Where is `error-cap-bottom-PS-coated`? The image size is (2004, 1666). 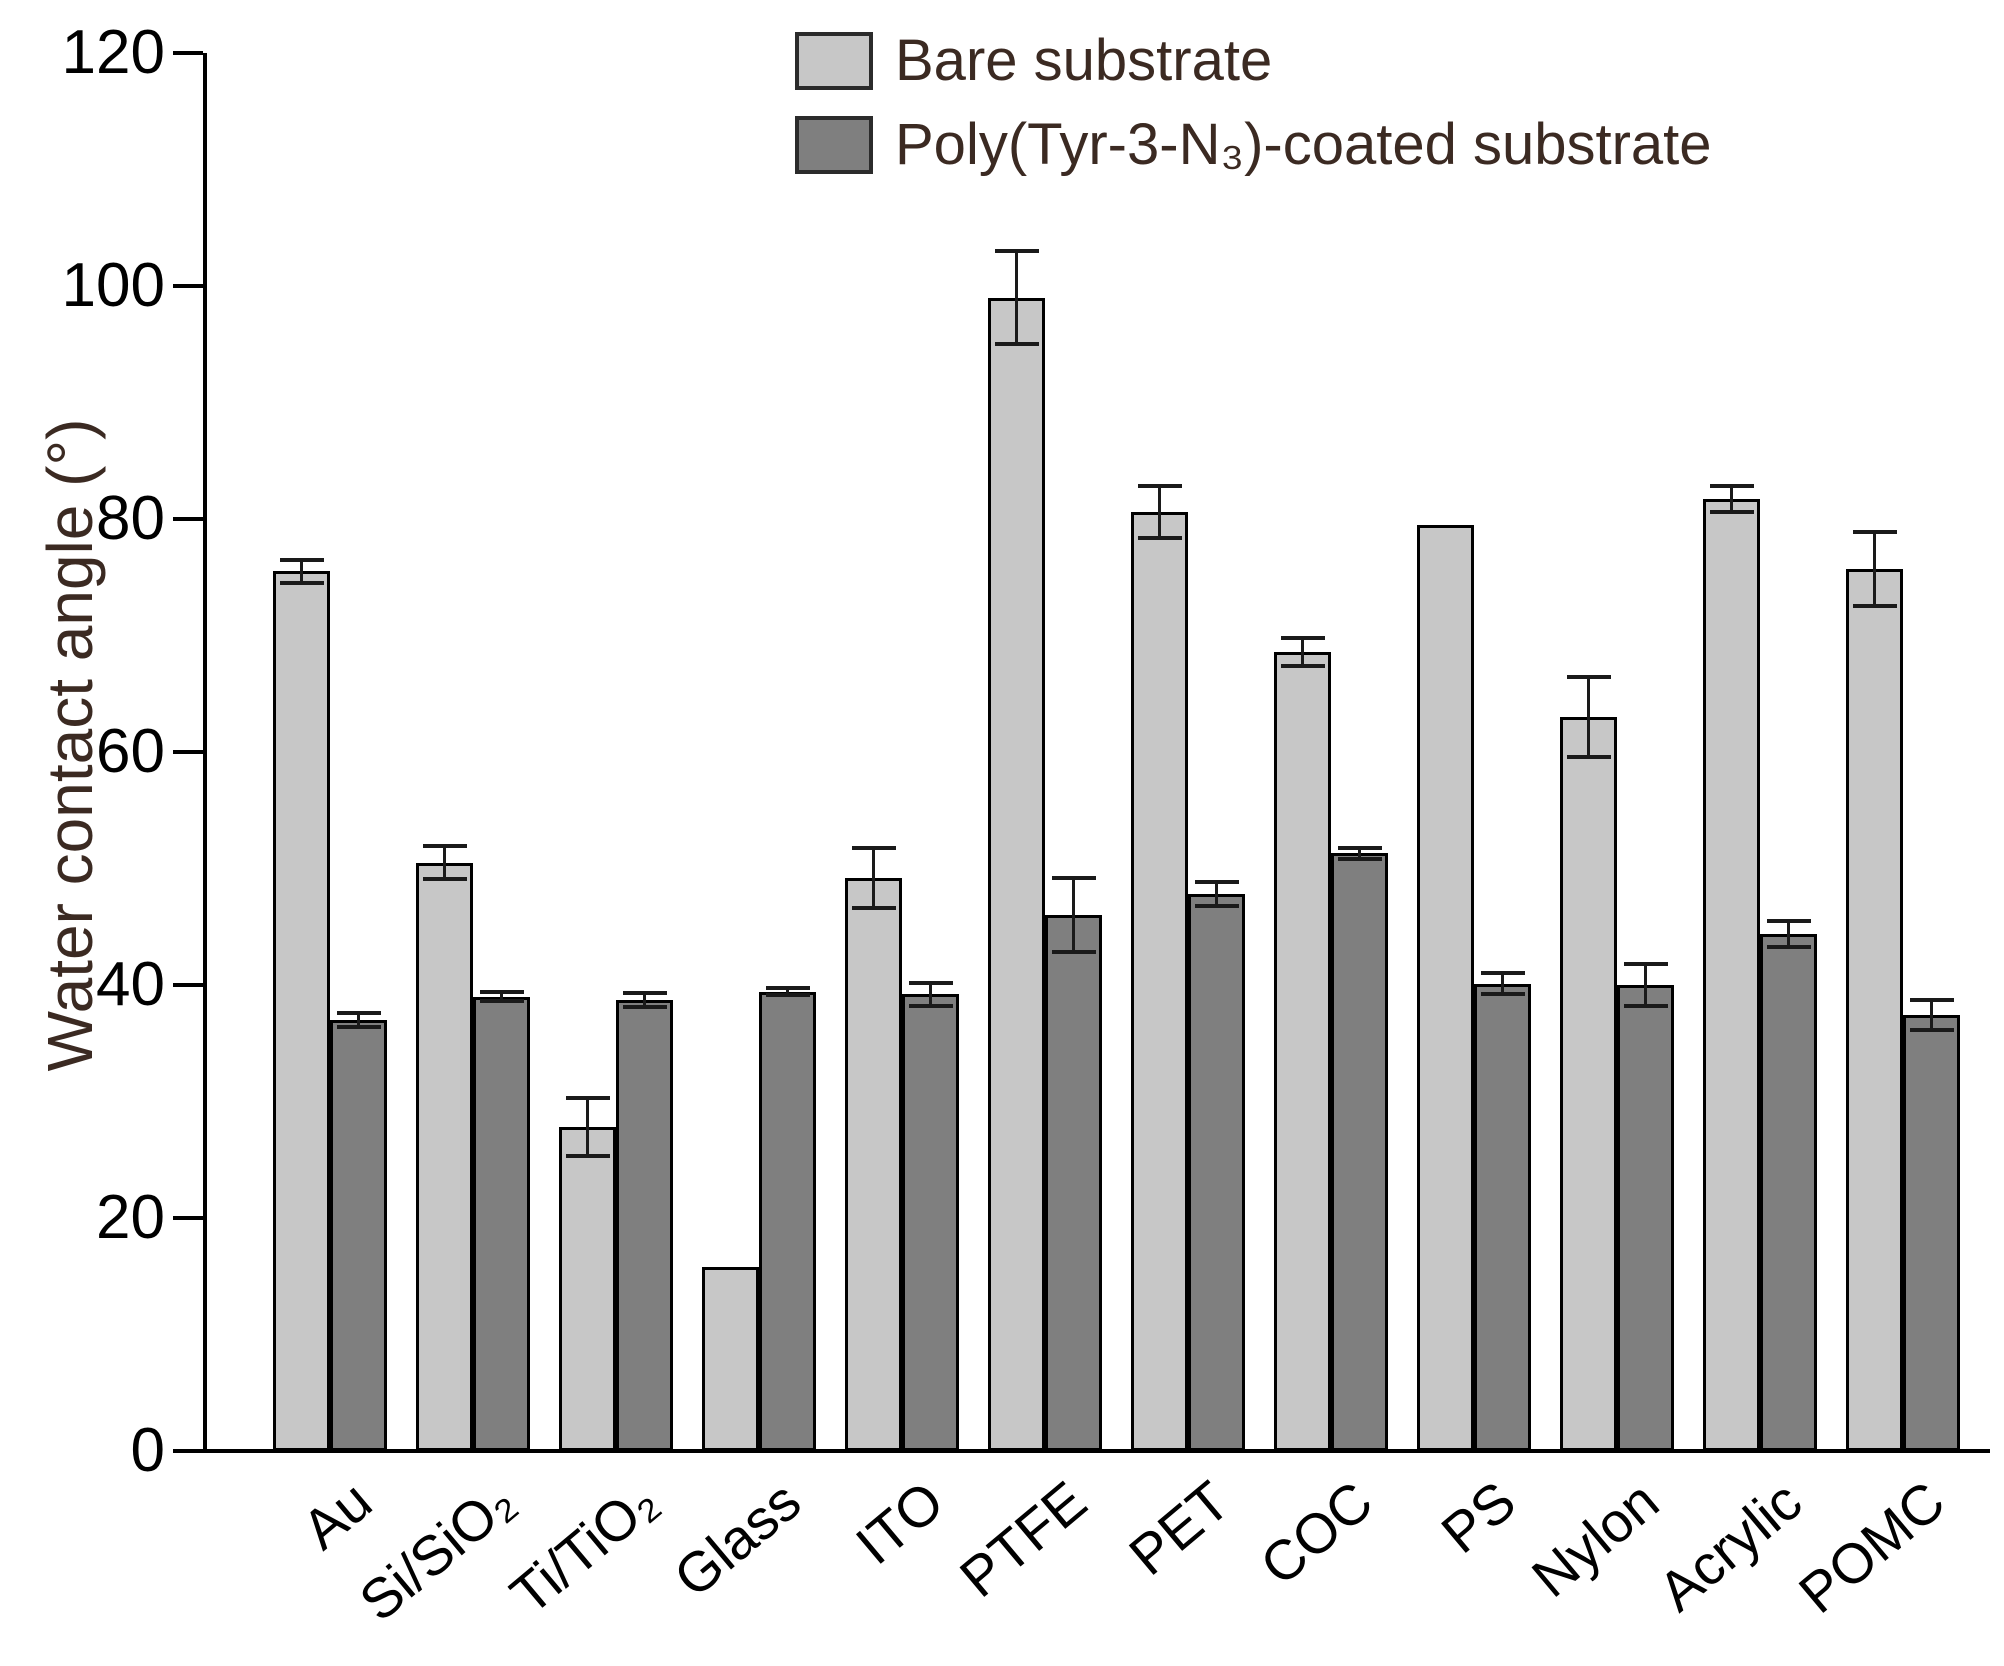 error-cap-bottom-PS-coated is located at coordinates (1502, 994).